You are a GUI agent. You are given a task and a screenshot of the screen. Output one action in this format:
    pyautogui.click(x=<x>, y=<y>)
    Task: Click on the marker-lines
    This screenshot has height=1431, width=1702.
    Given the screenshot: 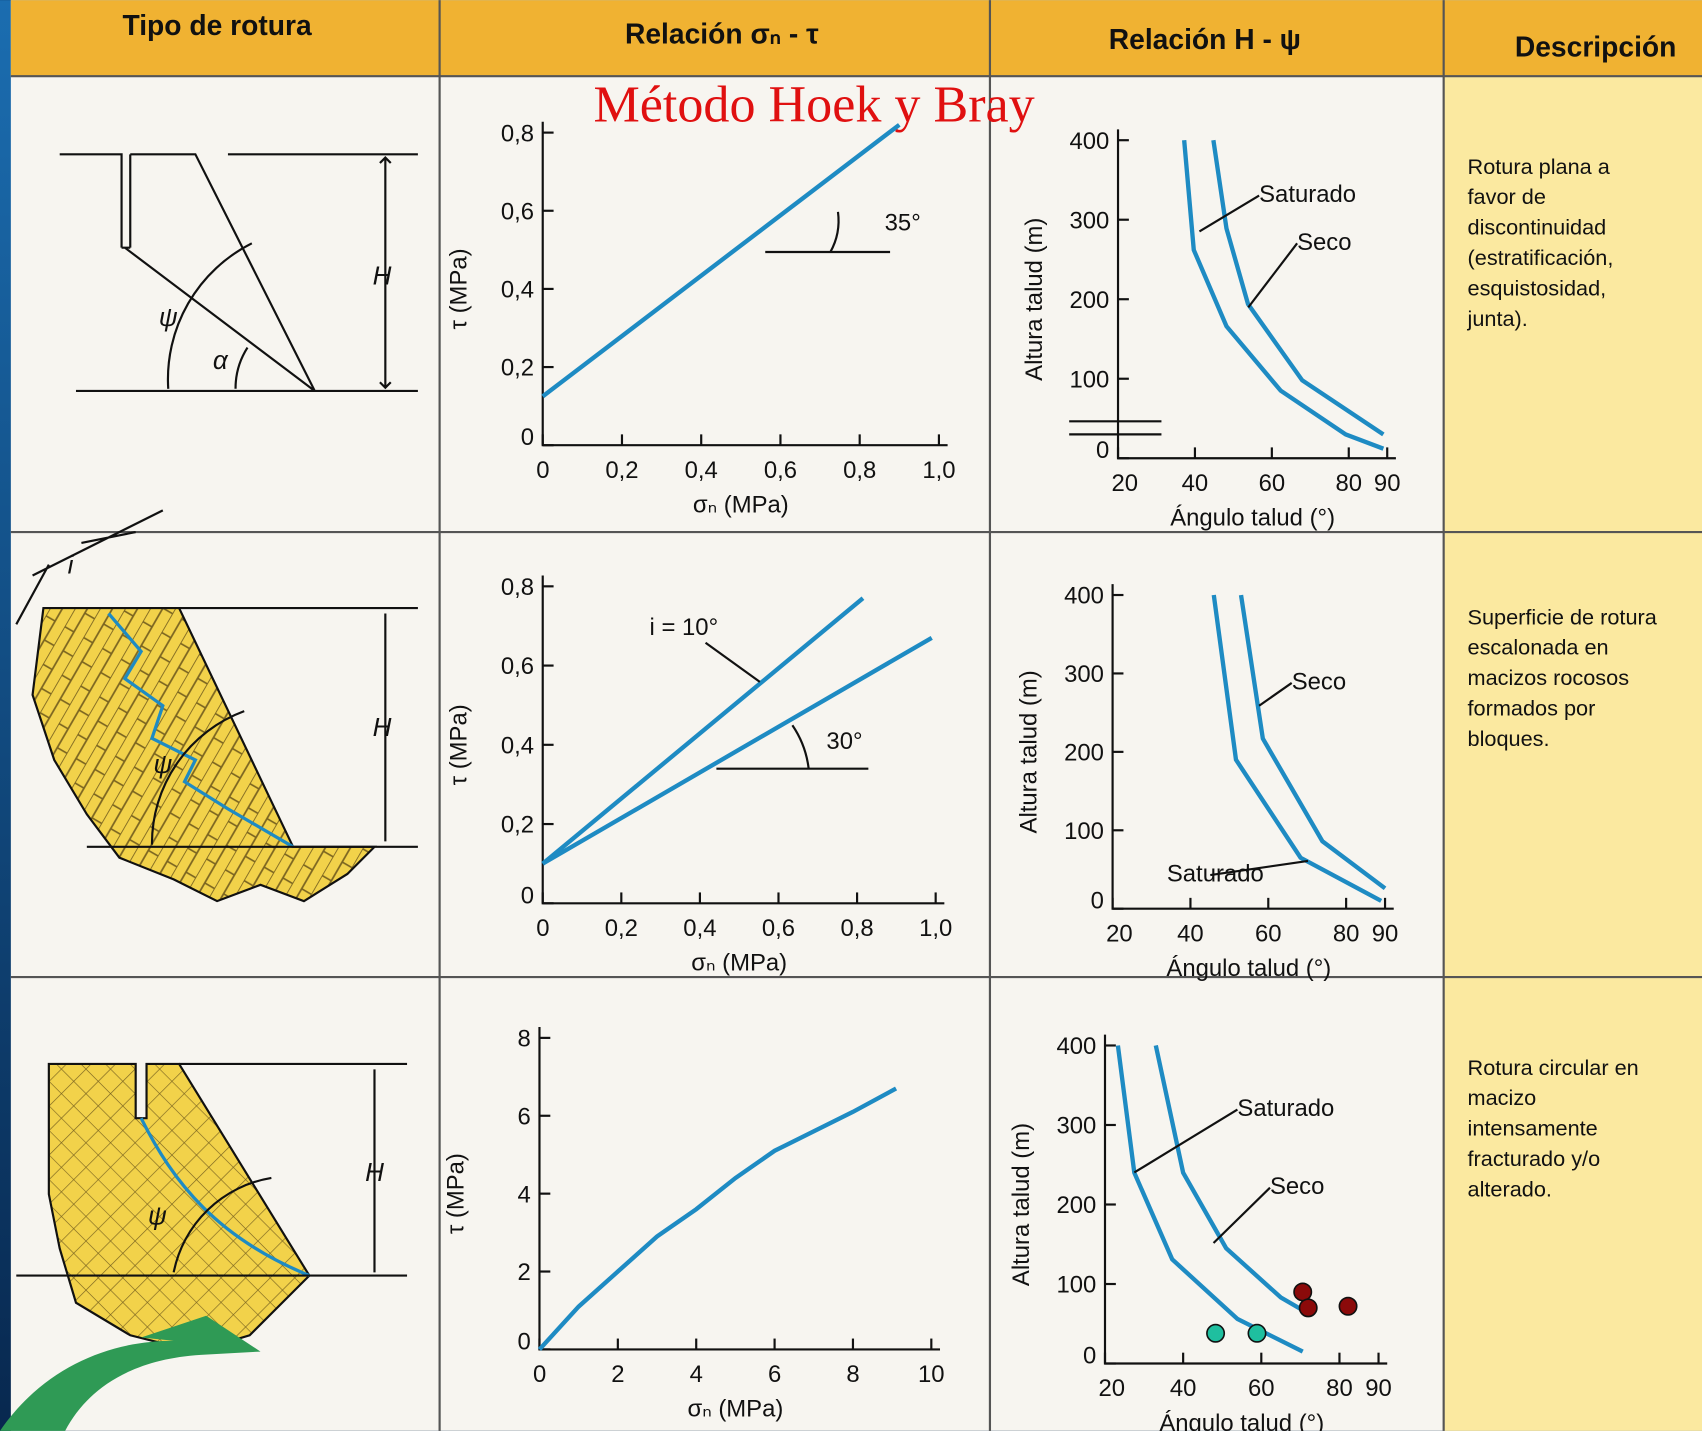 What is the action you would take?
    pyautogui.click(x=1115, y=428)
    